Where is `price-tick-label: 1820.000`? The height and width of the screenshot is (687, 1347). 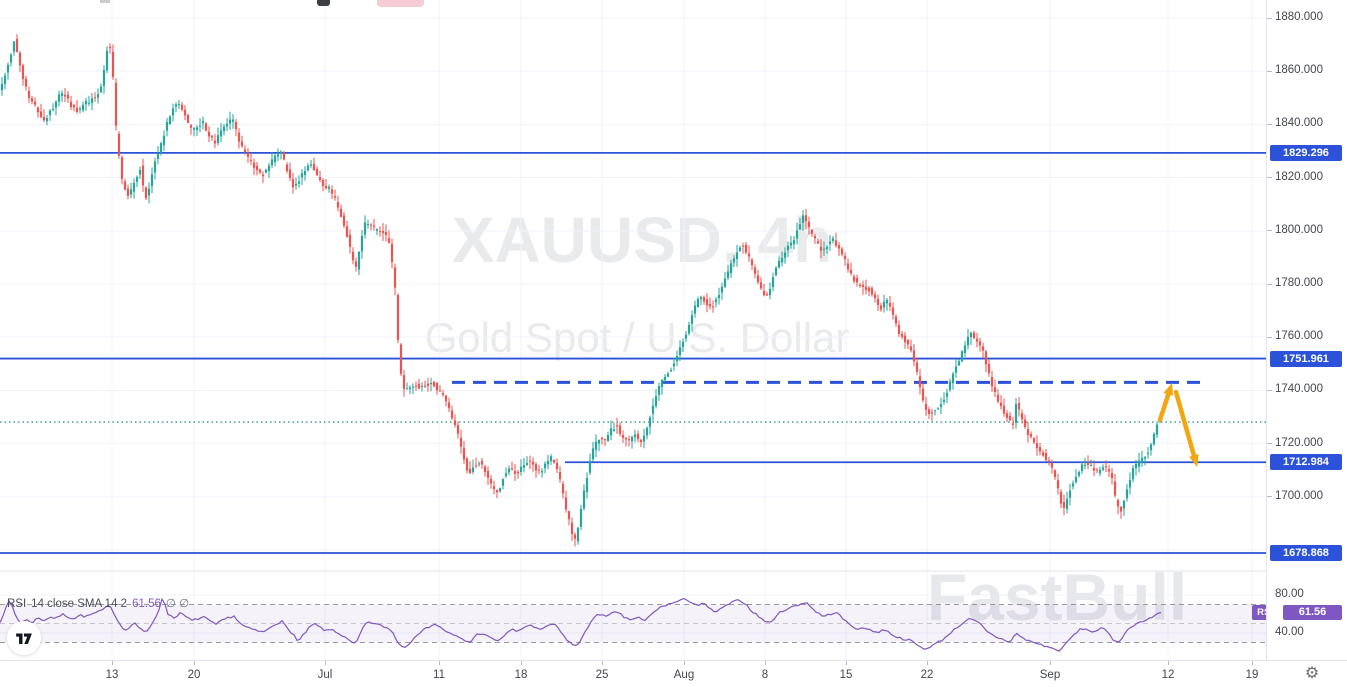 price-tick-label: 1820.000 is located at coordinates (1299, 176).